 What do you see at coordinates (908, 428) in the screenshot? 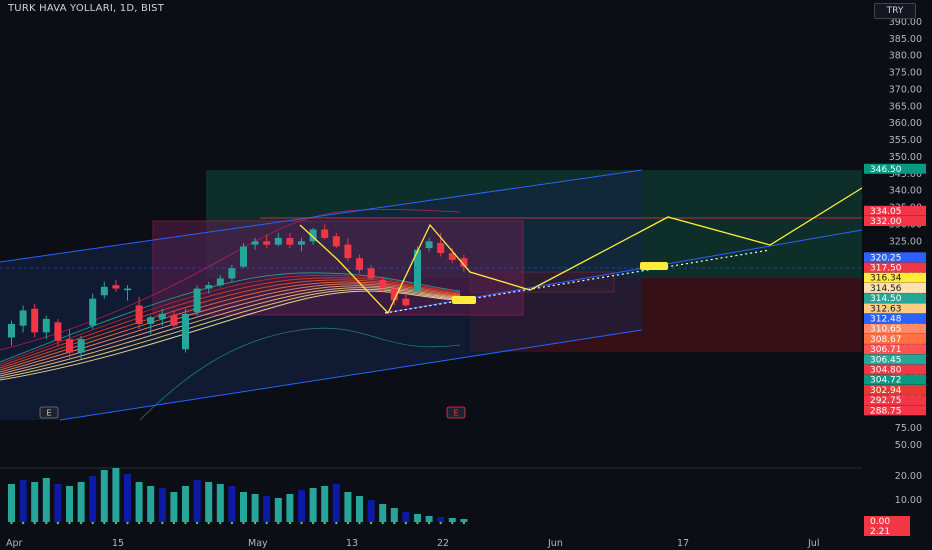
I see `volume-tick-label: 75.00` at bounding box center [908, 428].